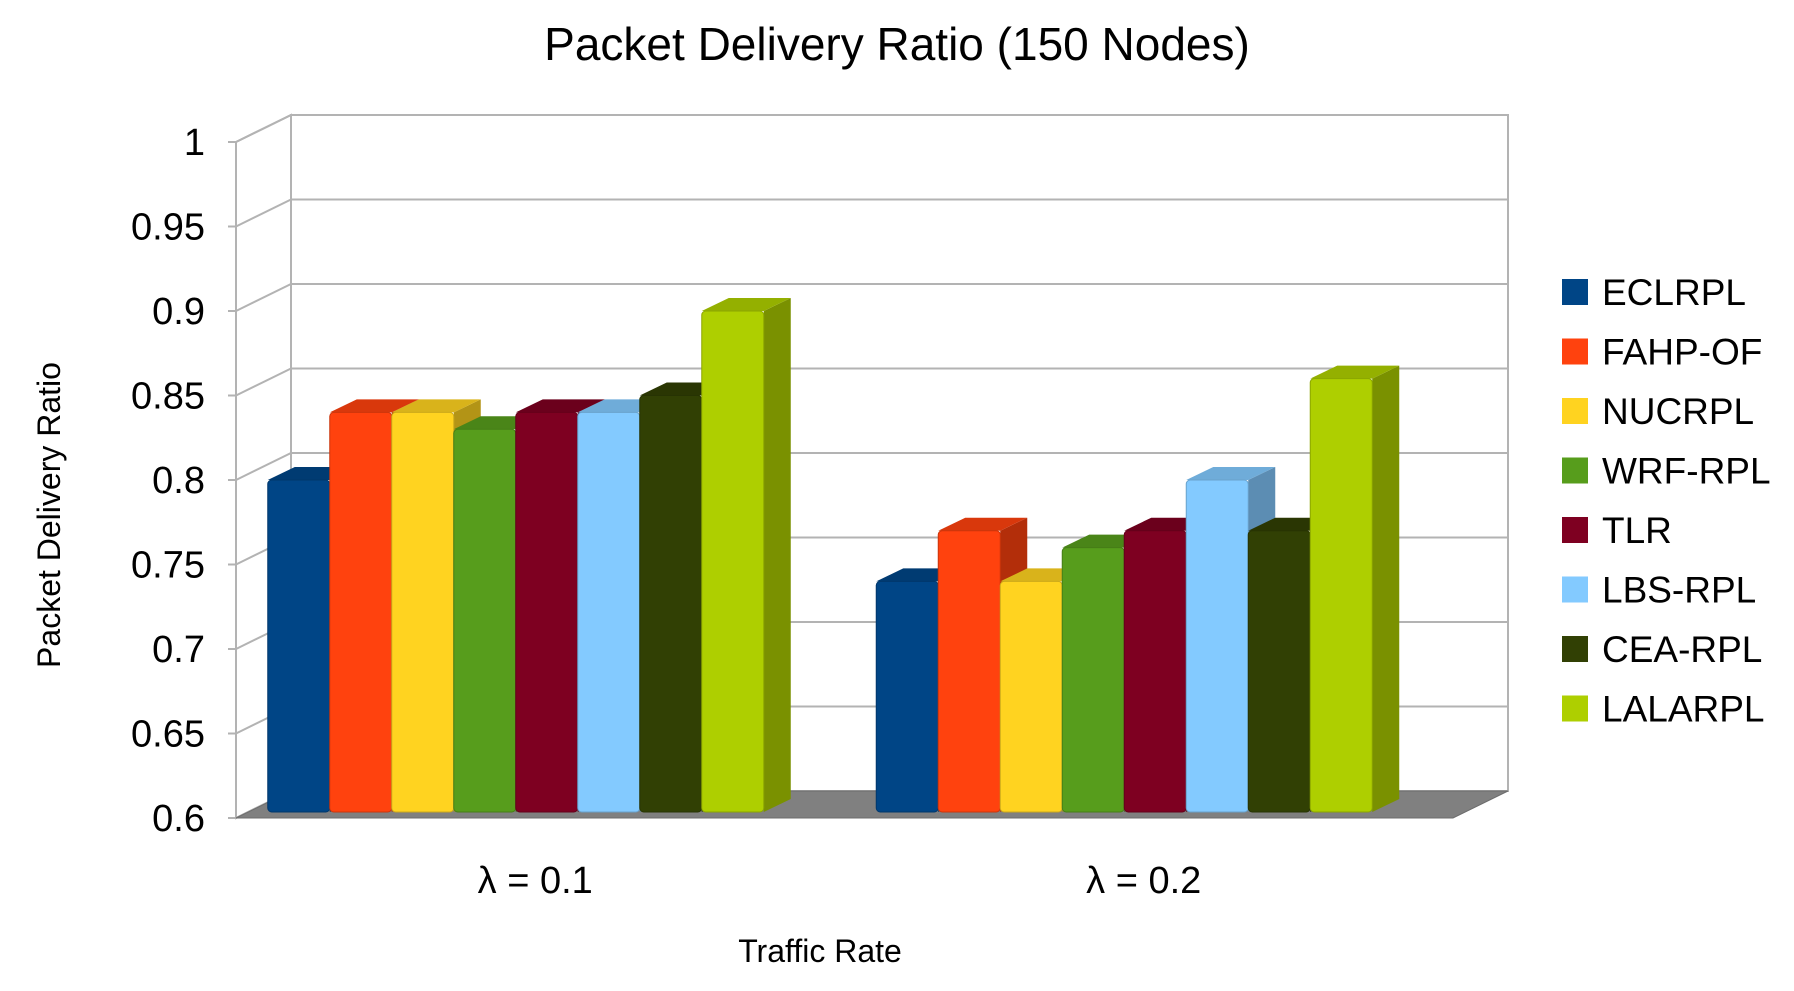 The height and width of the screenshot is (991, 1794). What do you see at coordinates (178, 650) in the screenshot?
I see `y-tick-label: 0.7` at bounding box center [178, 650].